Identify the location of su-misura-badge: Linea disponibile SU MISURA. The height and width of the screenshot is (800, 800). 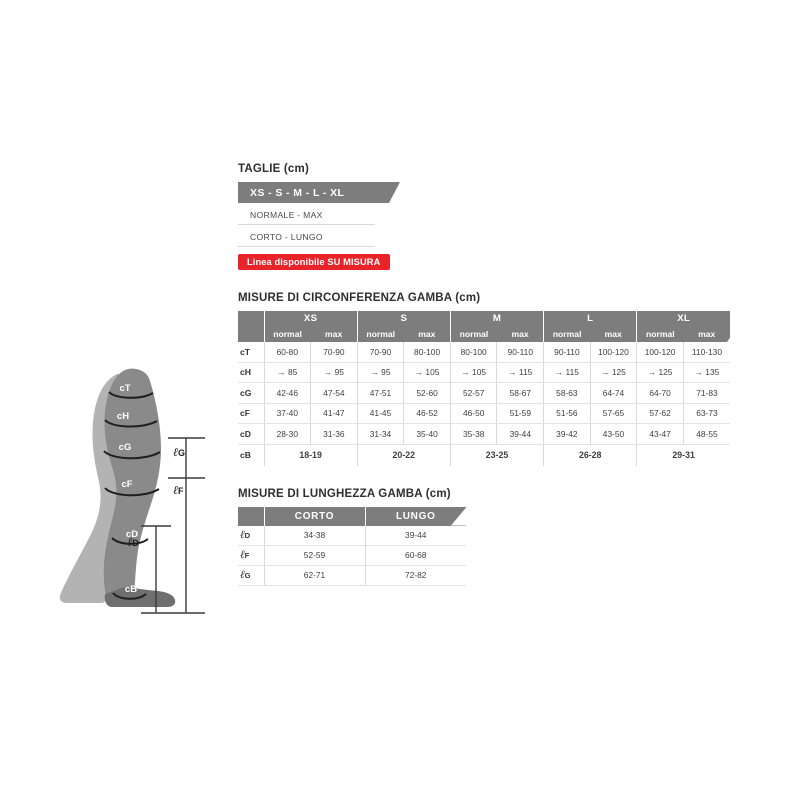
(314, 262).